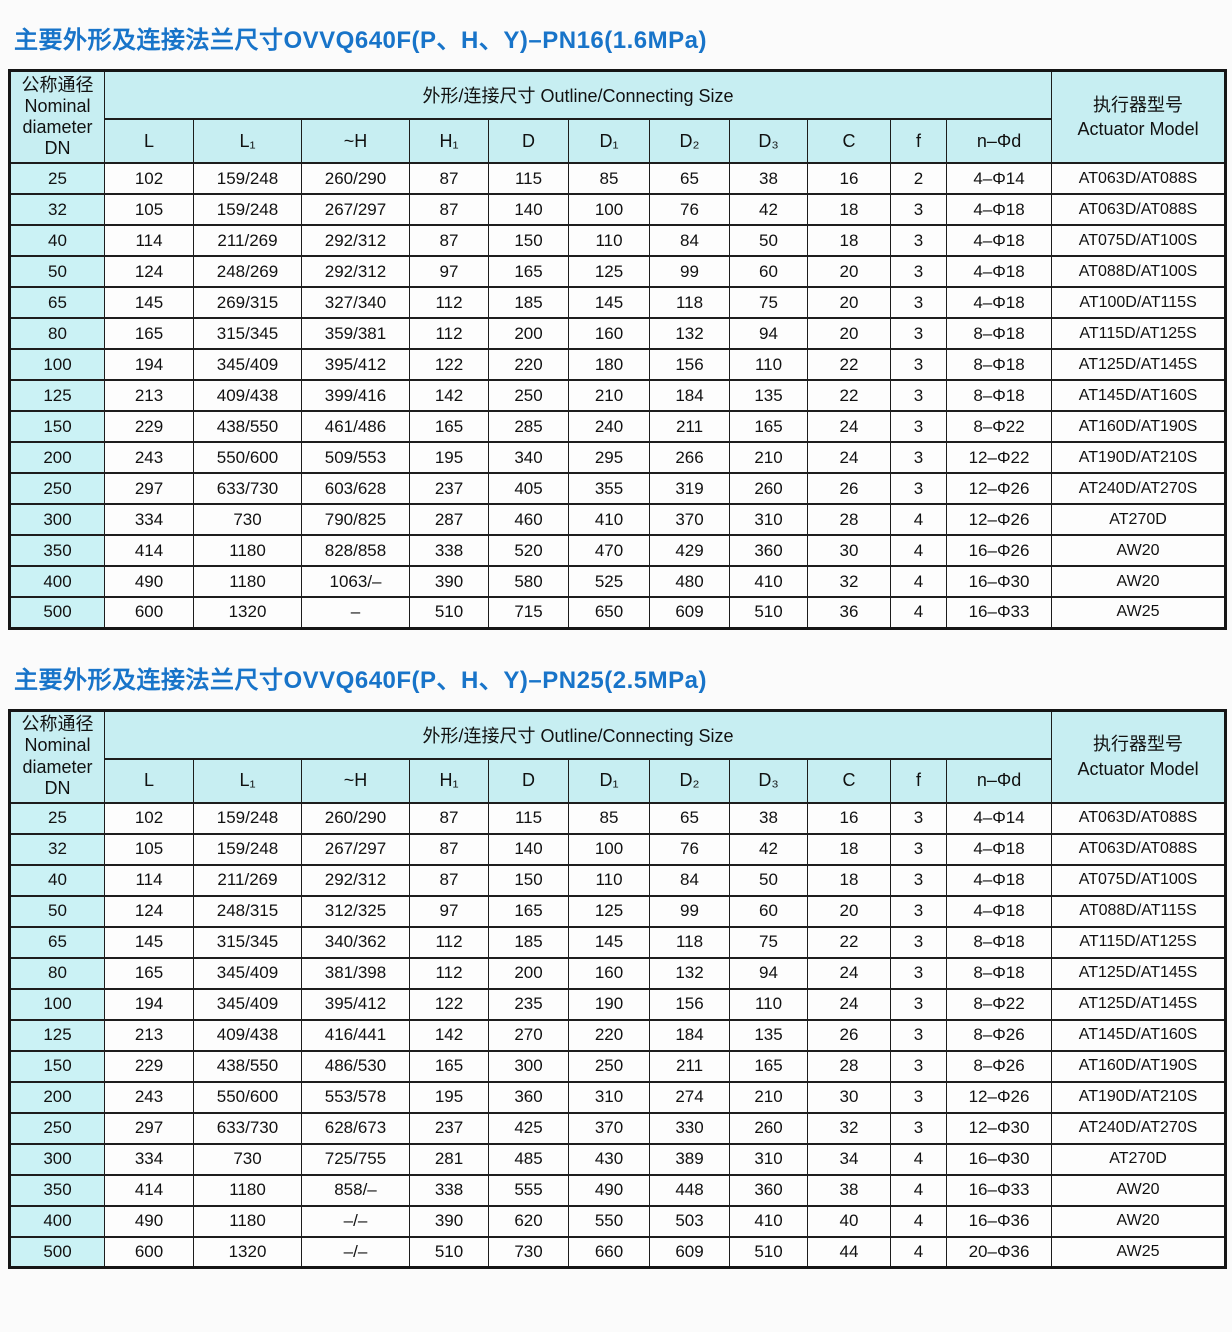  What do you see at coordinates (355, 1004) in the screenshot?
I see `dimension-cell: 395/412` at bounding box center [355, 1004].